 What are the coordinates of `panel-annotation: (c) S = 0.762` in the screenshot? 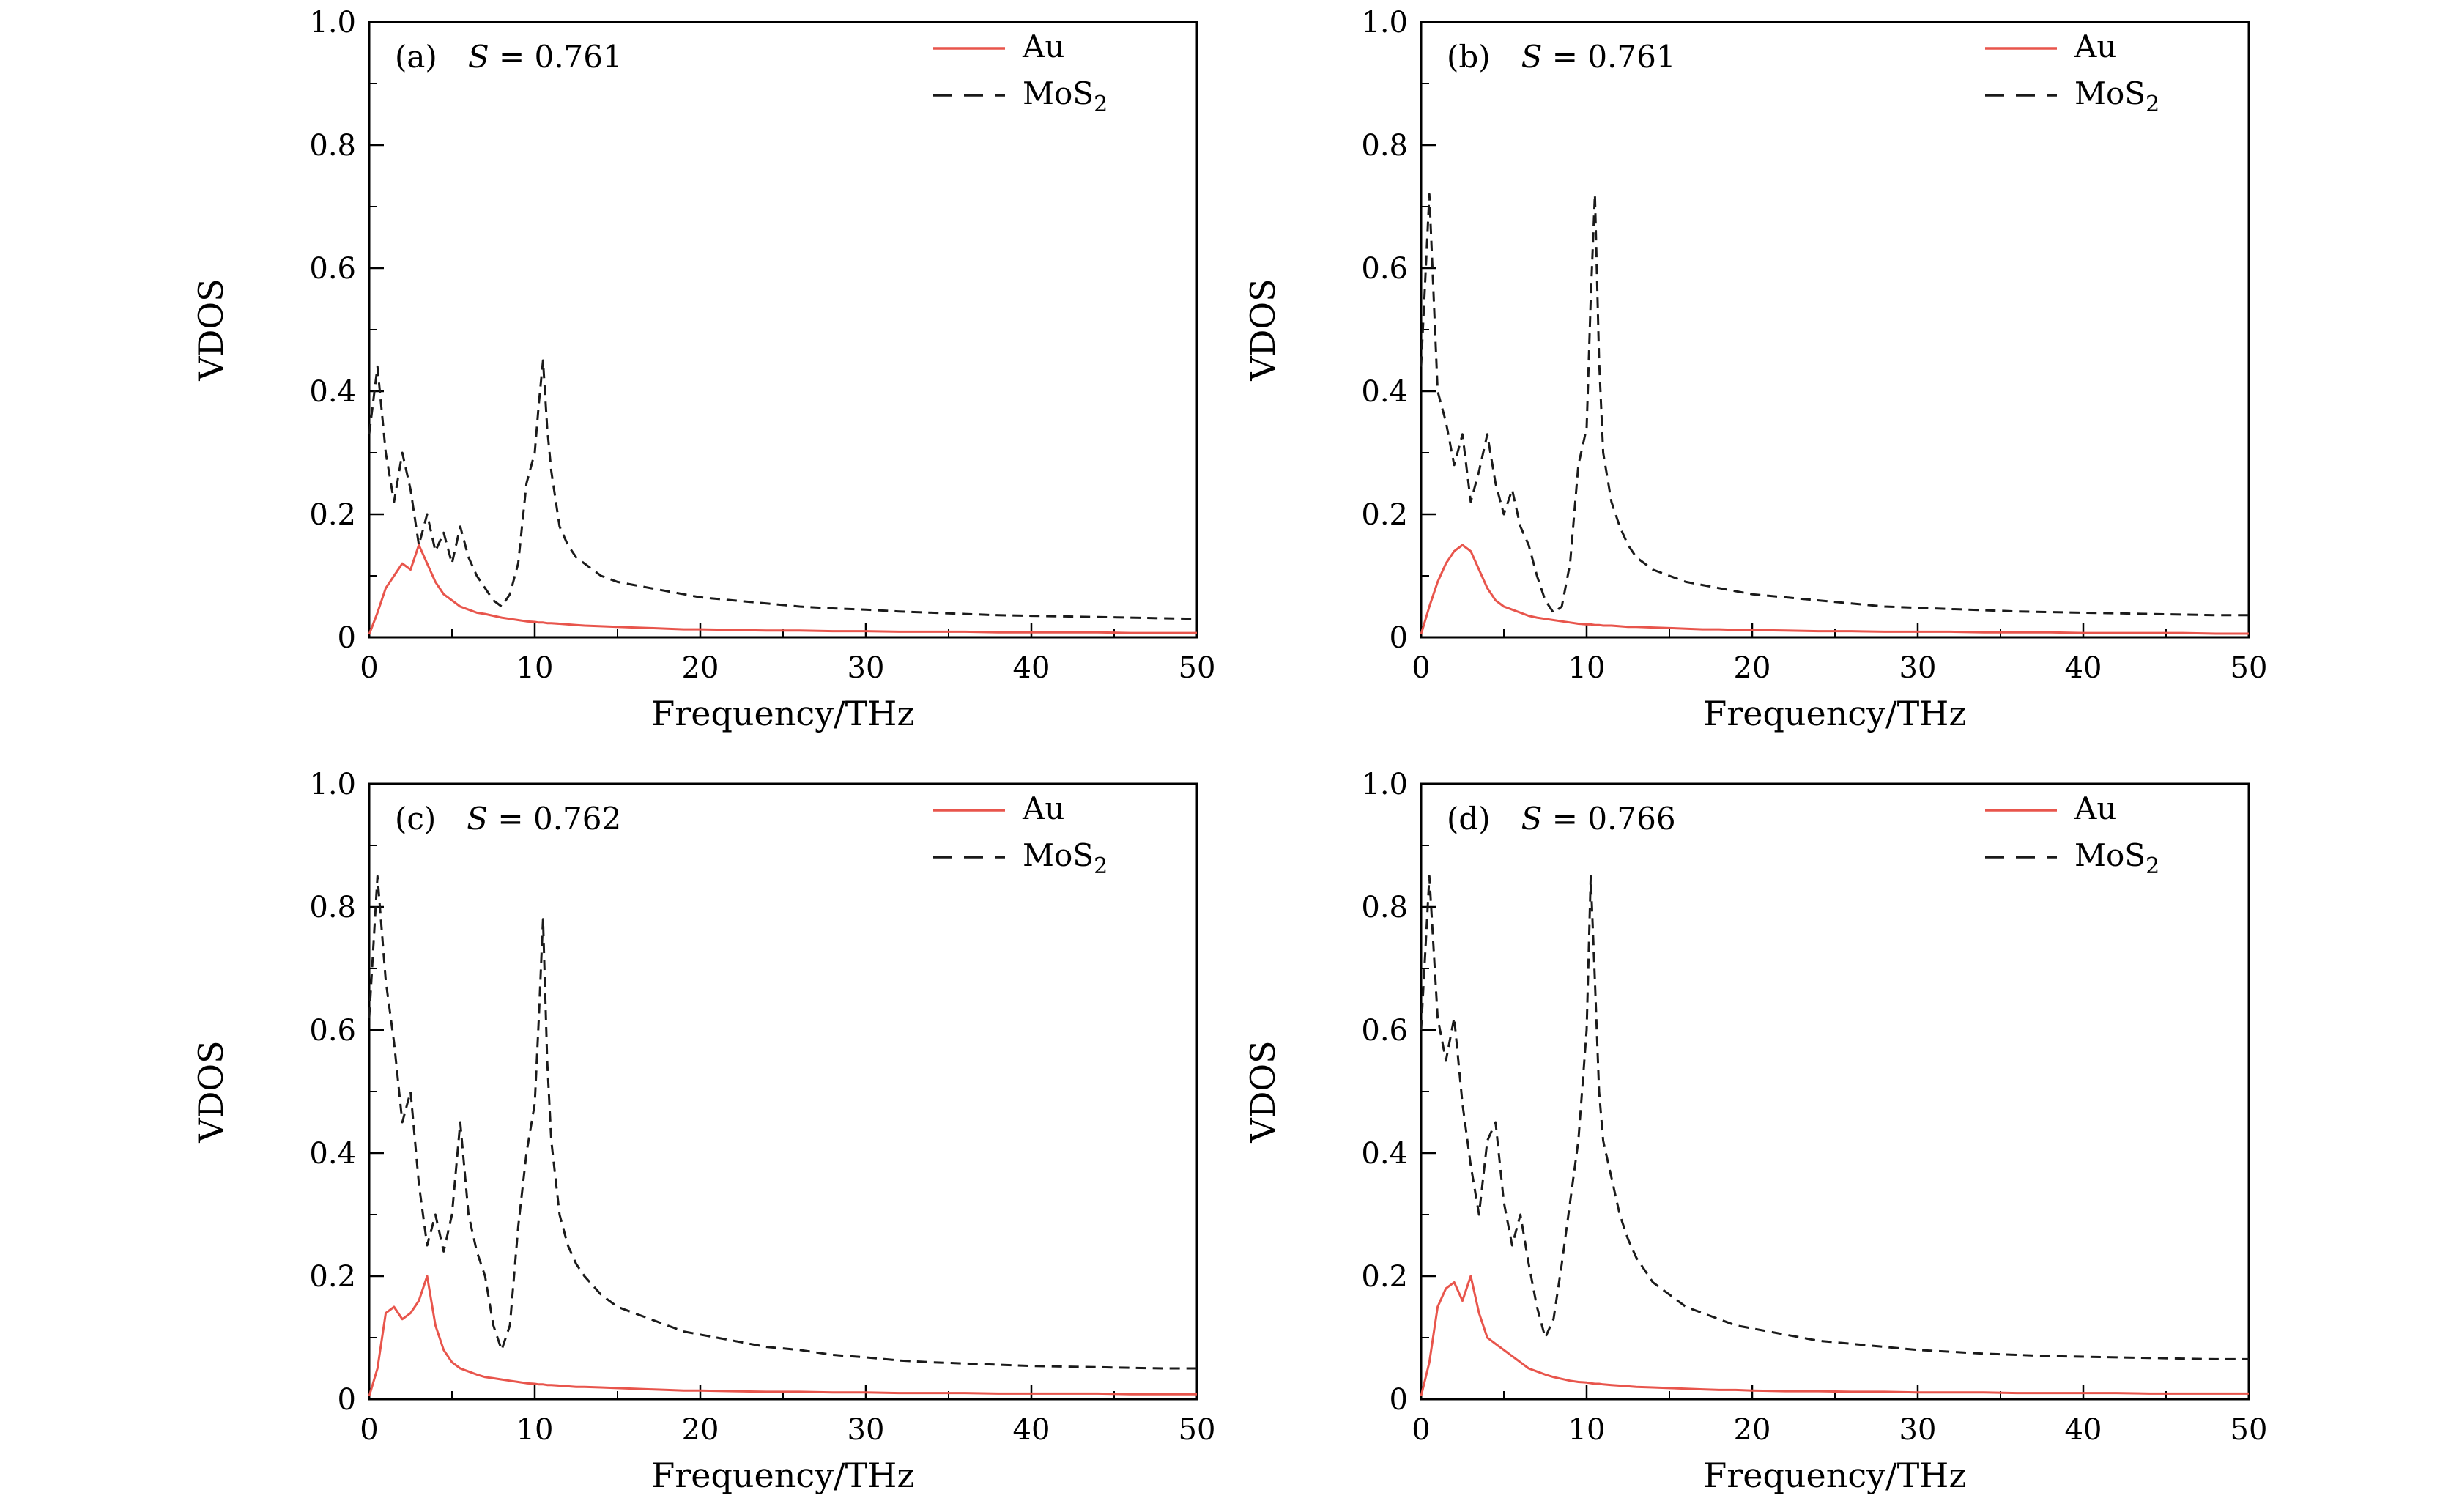 It's located at (508, 819).